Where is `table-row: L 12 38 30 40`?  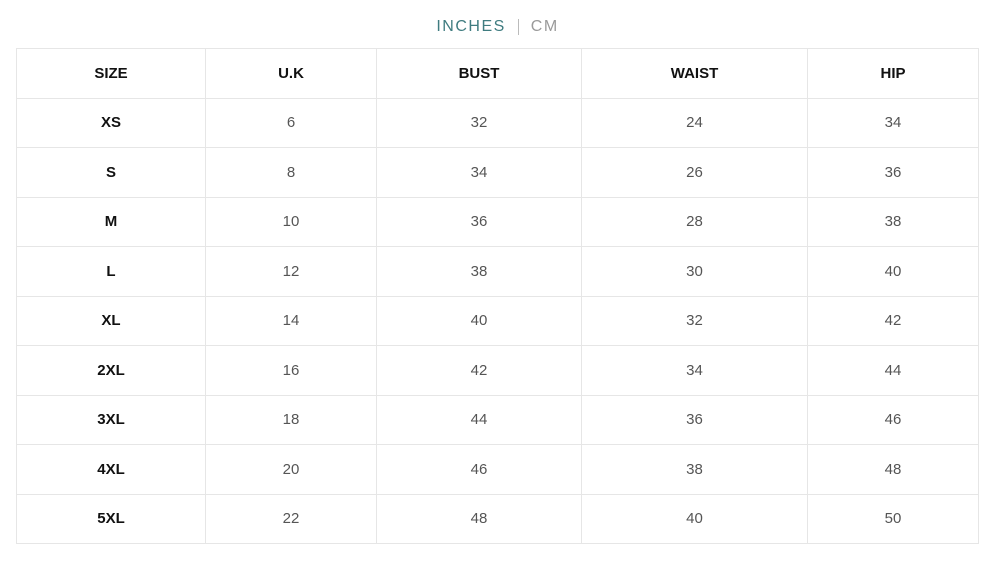 table-row: L 12 38 30 40 is located at coordinates (497, 271).